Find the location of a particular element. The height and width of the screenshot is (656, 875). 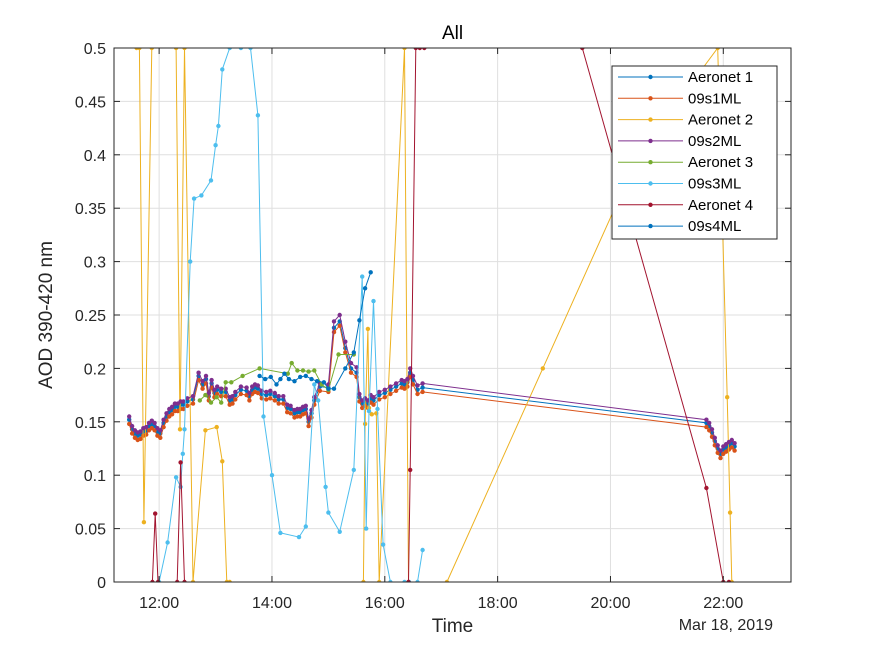

legend-label: Aeronet 4 is located at coordinates (720, 205).